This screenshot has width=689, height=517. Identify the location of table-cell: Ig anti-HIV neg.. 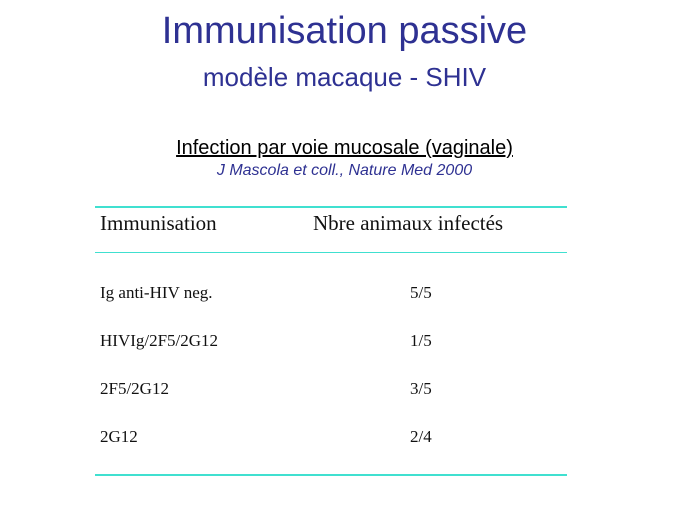
(156, 292).